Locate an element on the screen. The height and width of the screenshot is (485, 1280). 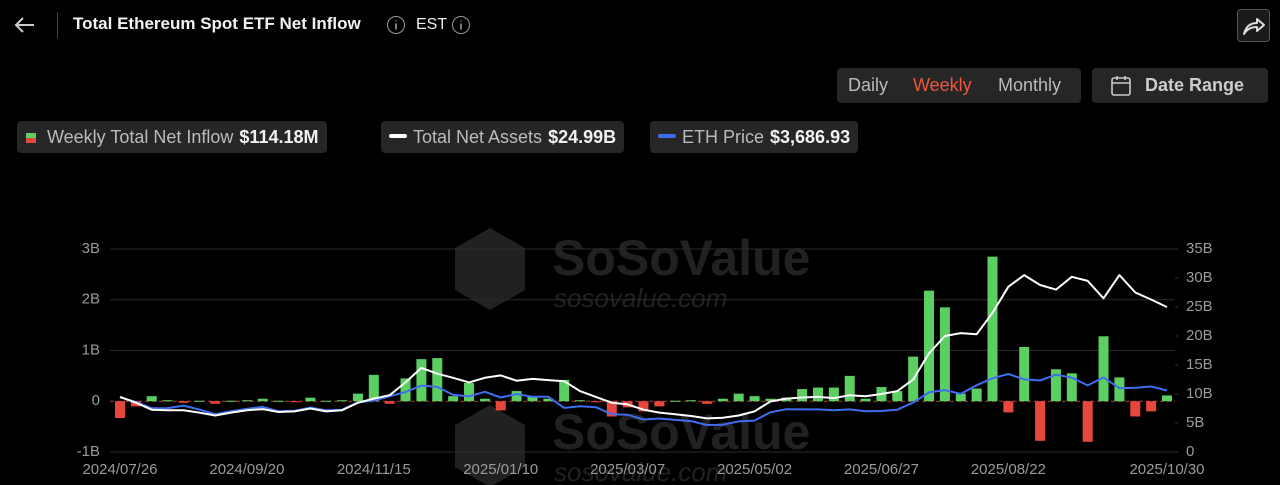
timezone: EST is located at coordinates (432, 24).